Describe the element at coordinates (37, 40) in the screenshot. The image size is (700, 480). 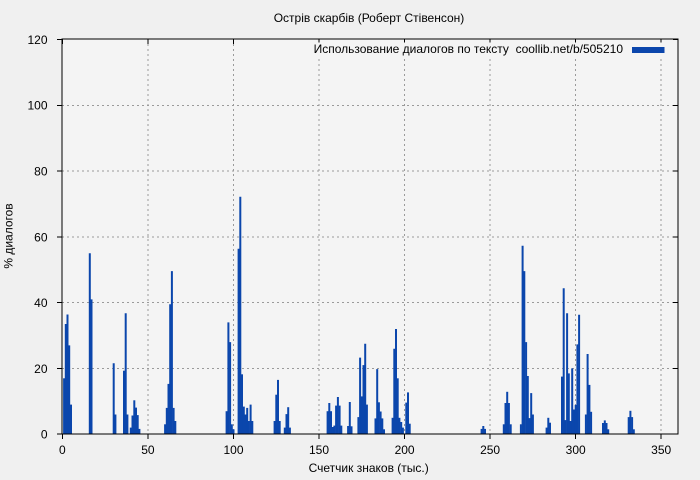
I see `svg-text: 120` at that location.